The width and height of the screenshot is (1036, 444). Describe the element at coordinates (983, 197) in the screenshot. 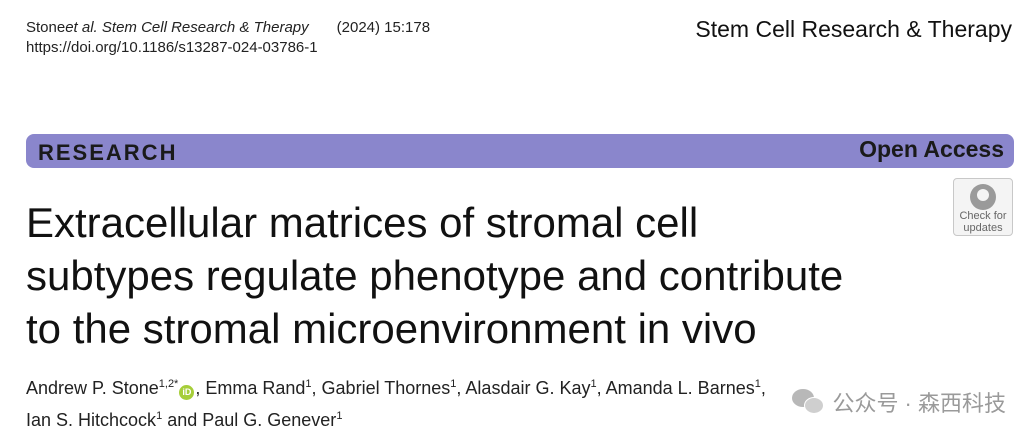

I see `check-for-updates-icon` at that location.